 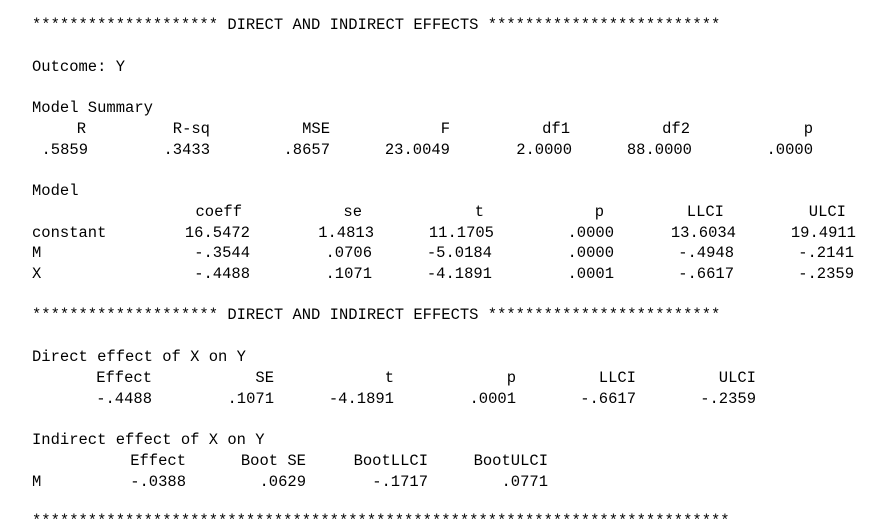 I want to click on header-df1: df1, so click(x=556, y=129).